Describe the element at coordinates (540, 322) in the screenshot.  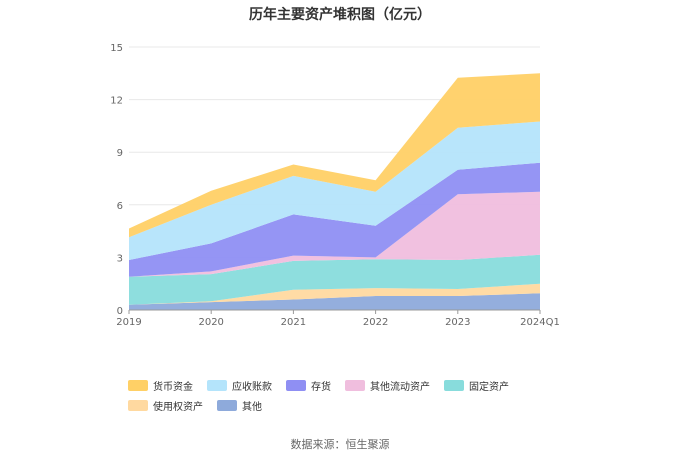
I see `x-tick-label: 2024Q1` at that location.